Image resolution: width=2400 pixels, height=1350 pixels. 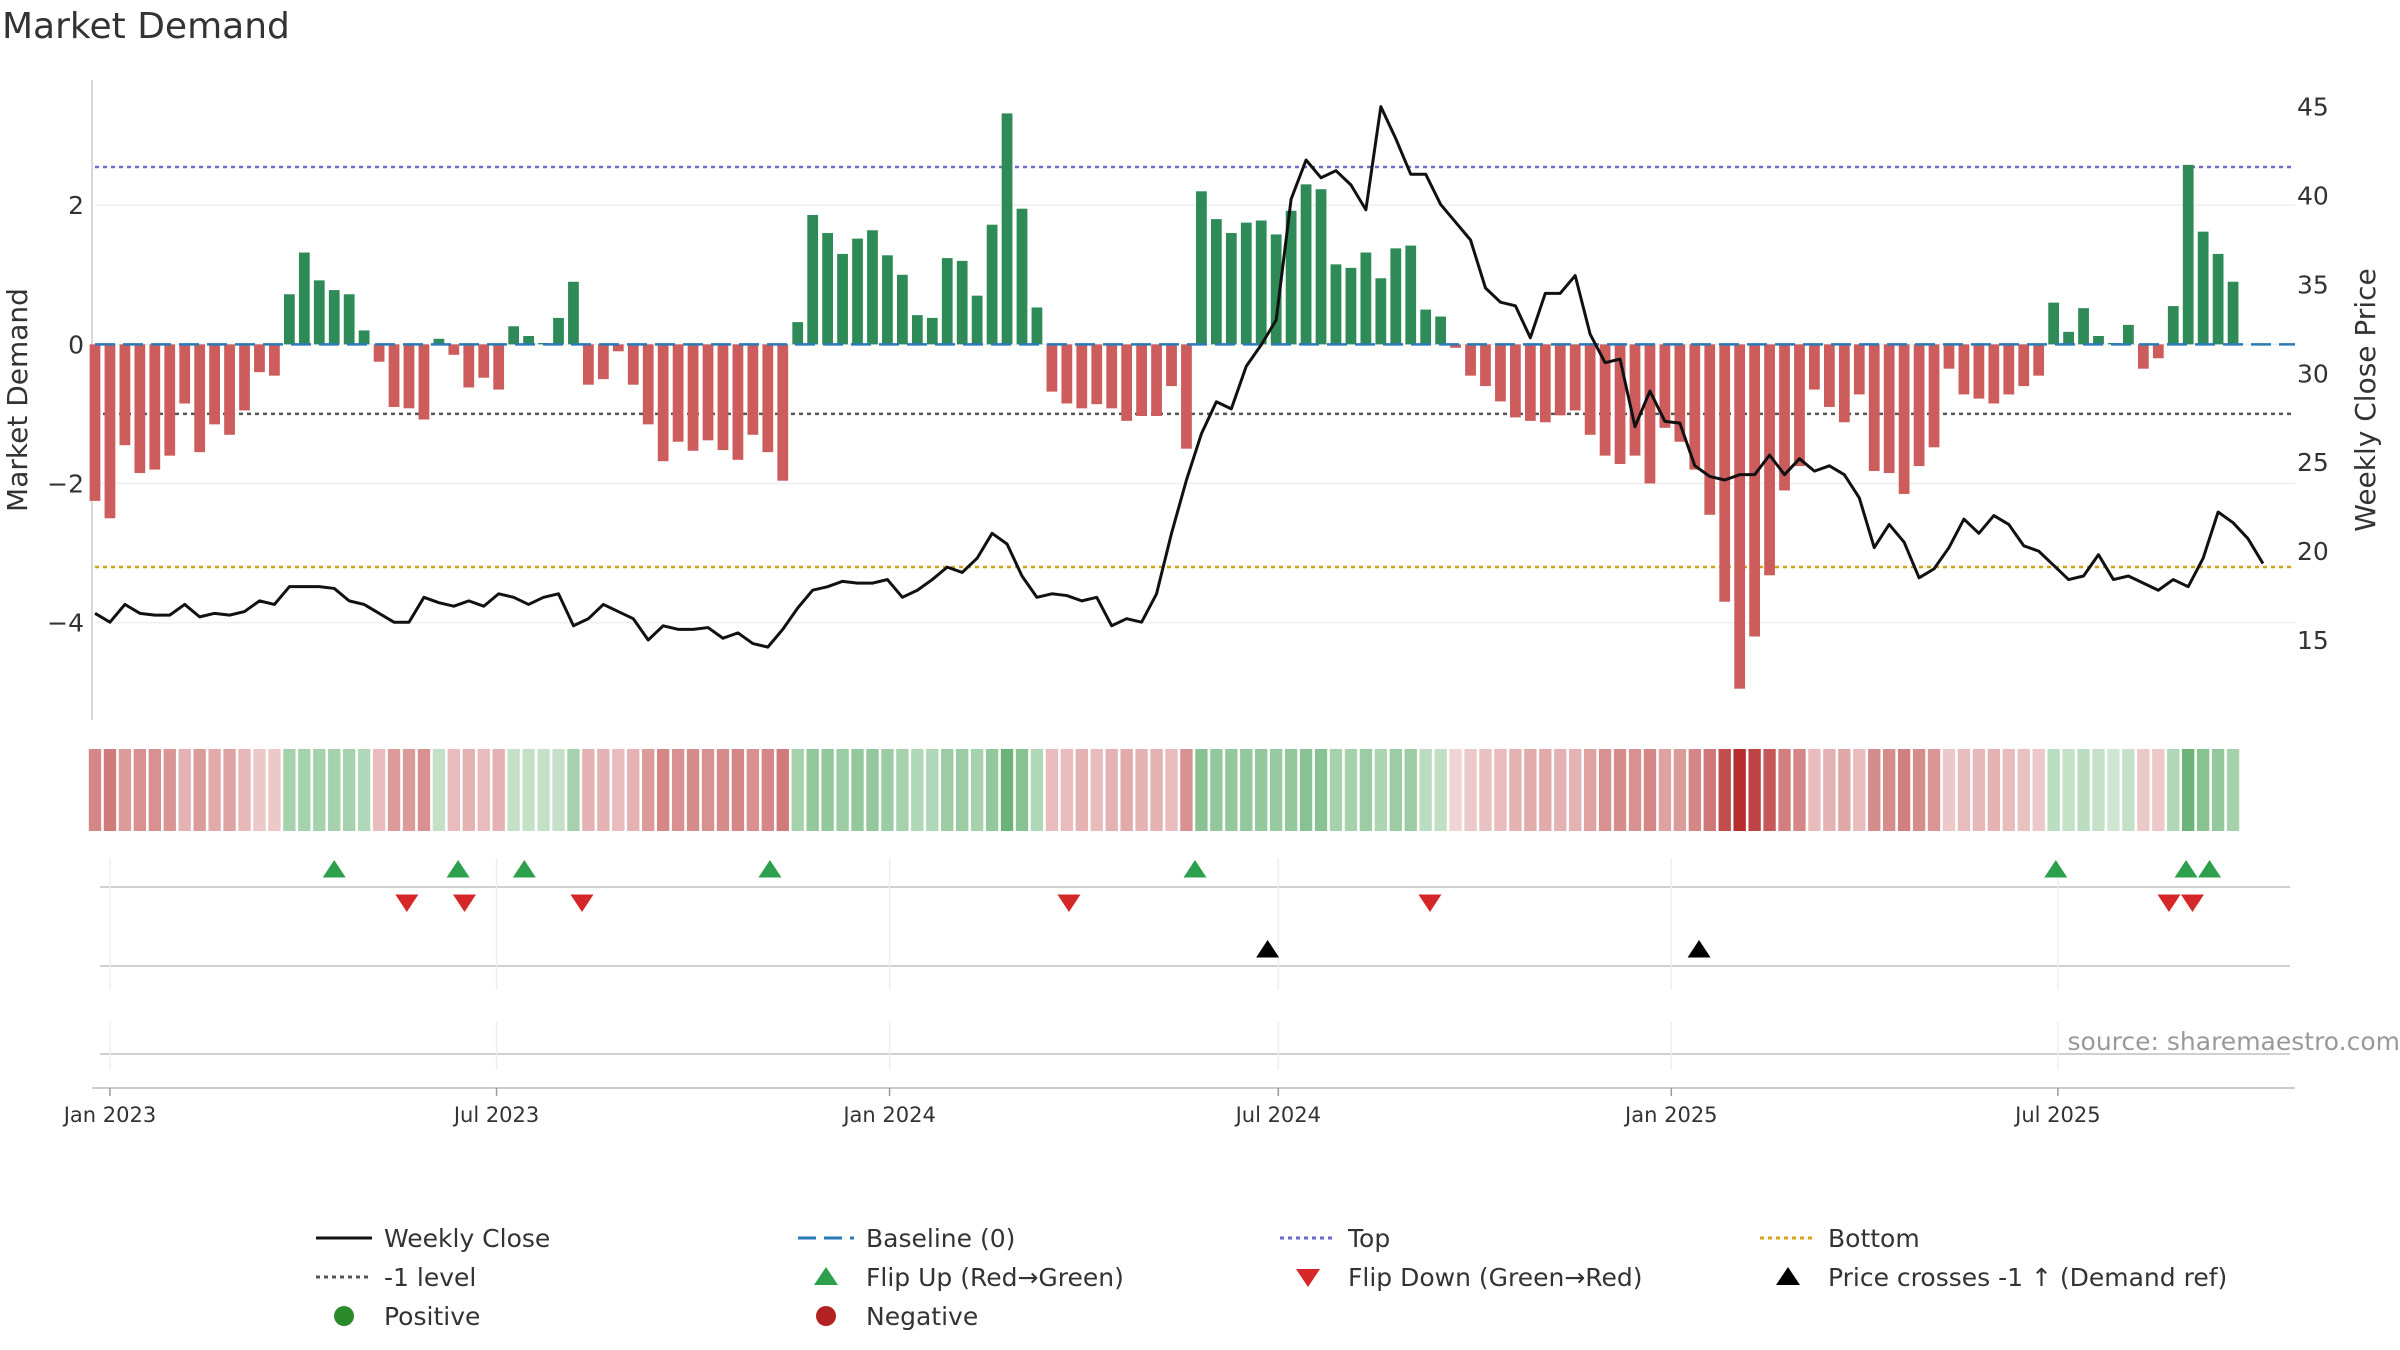 What do you see at coordinates (2313, 640) in the screenshot?
I see `right-tick-label: 15` at bounding box center [2313, 640].